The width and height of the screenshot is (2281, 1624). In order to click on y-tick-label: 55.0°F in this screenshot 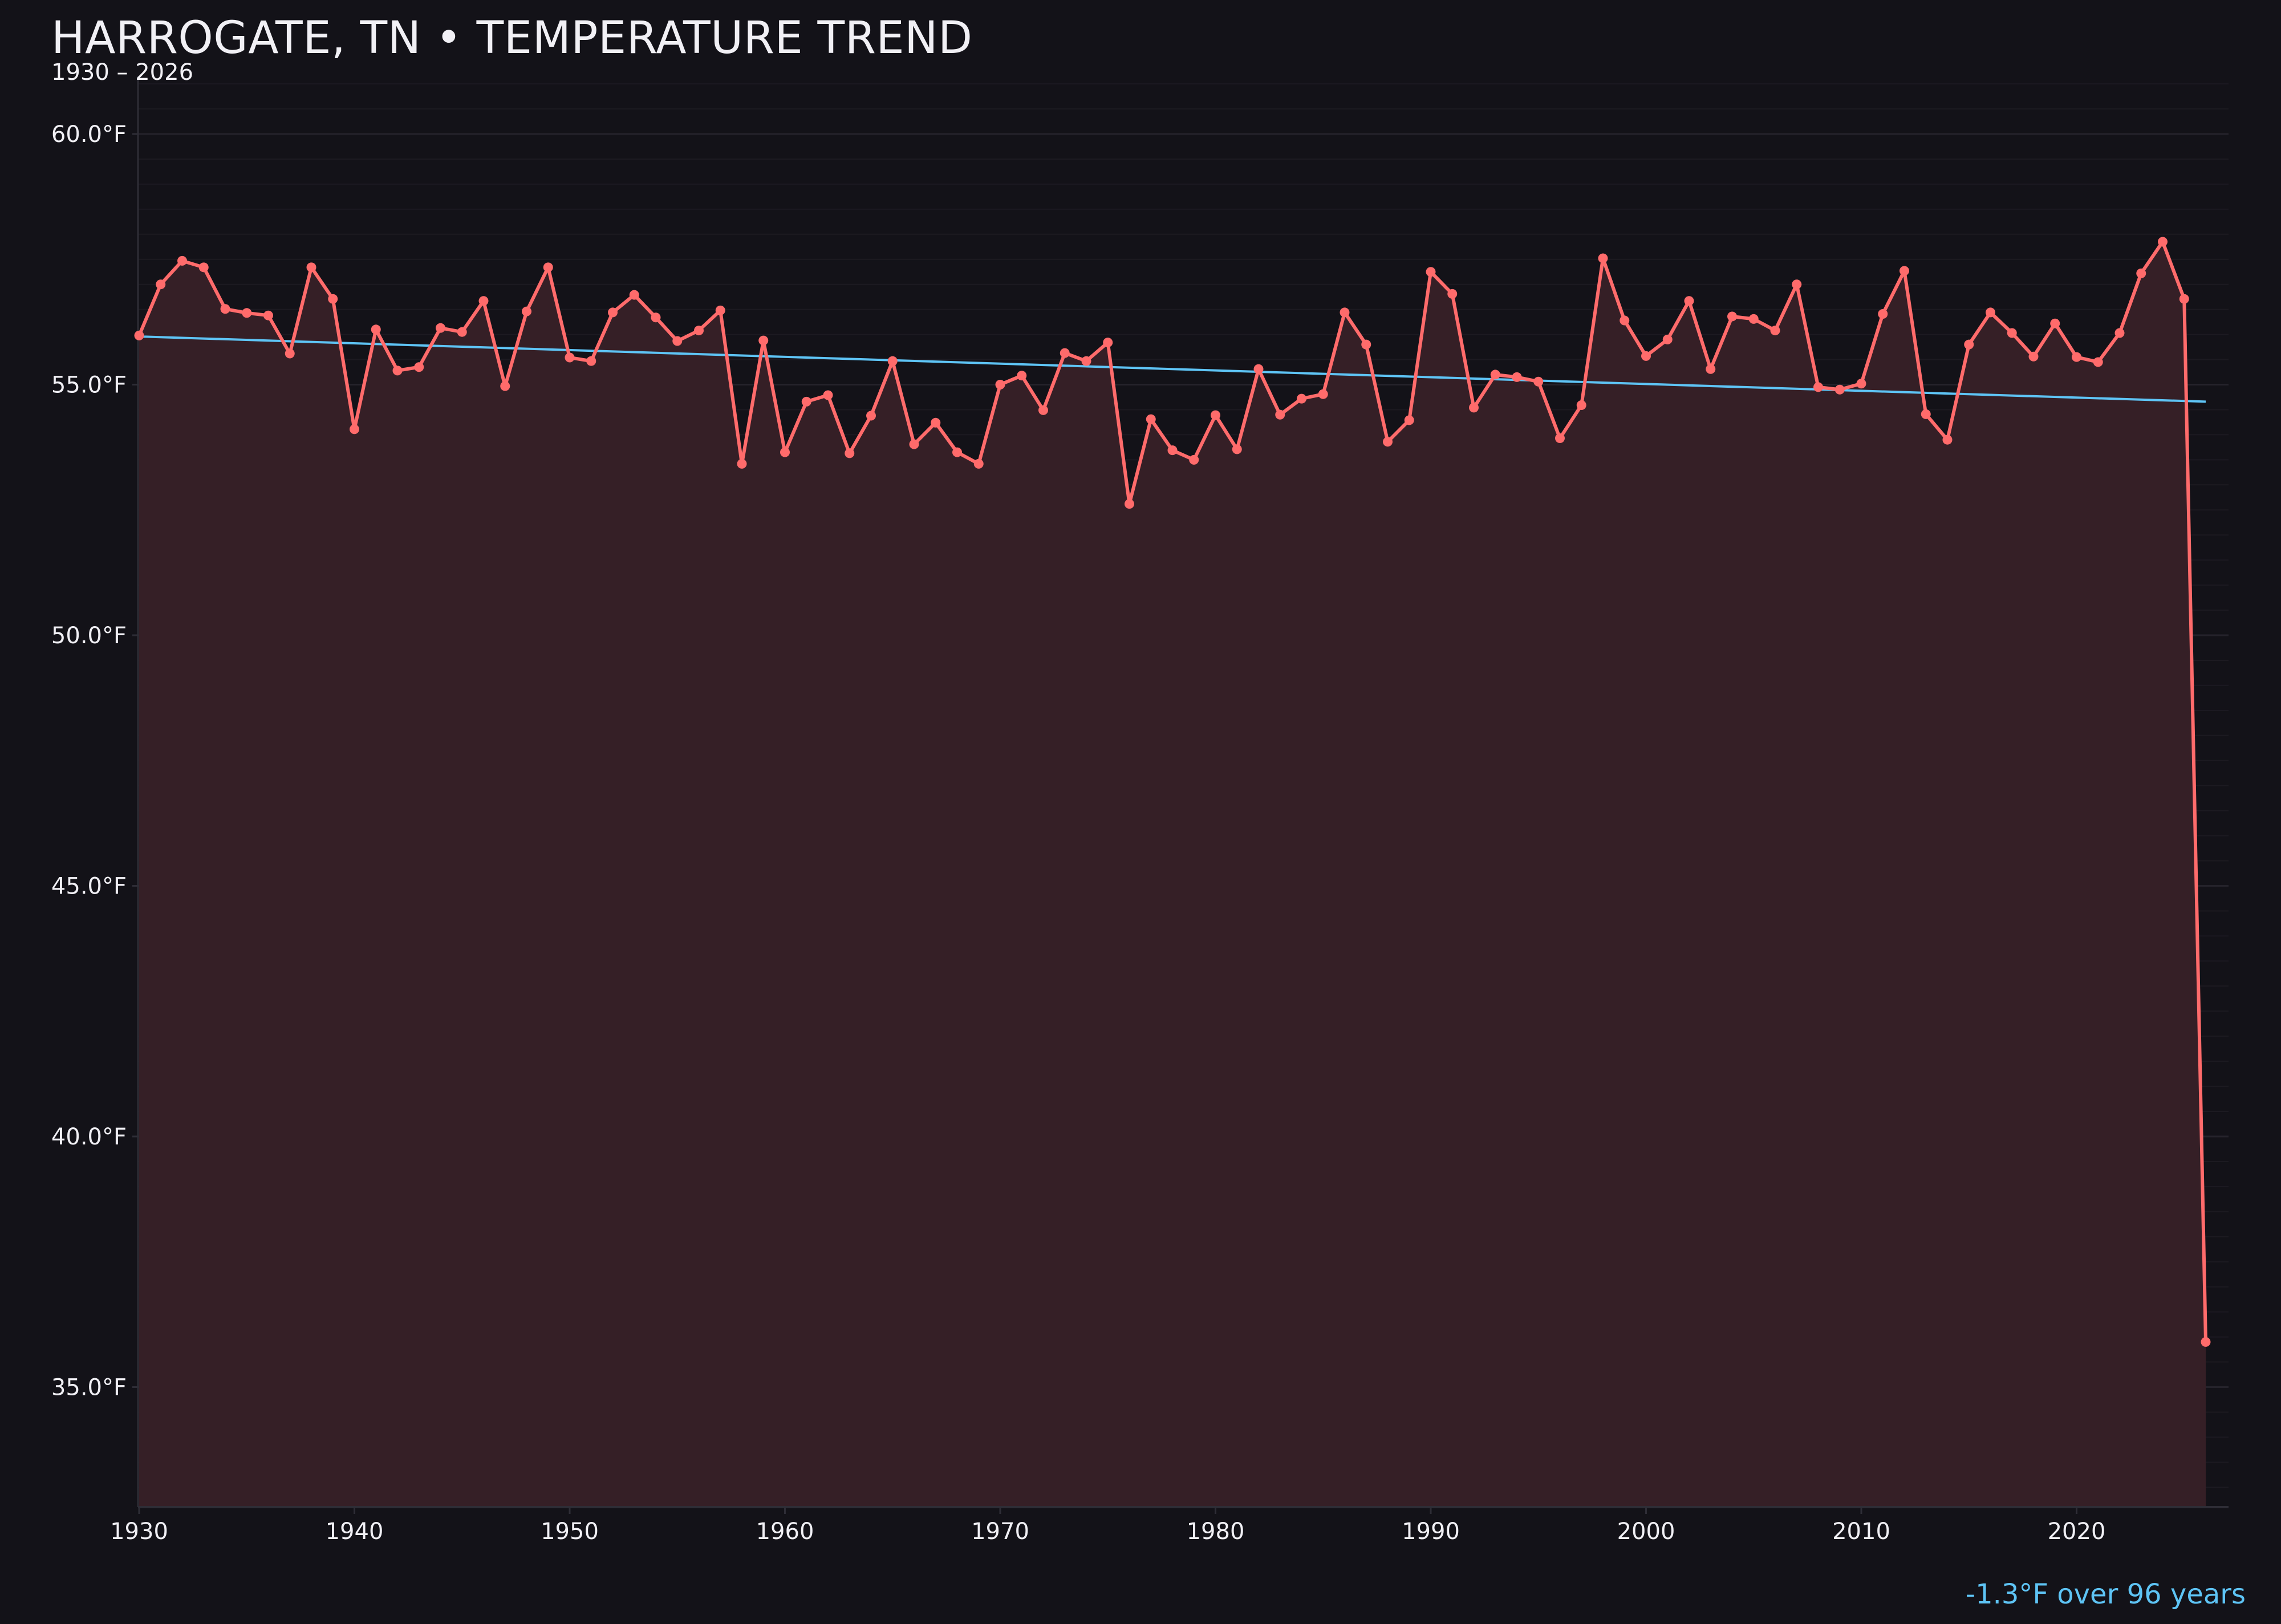, I will do `click(89, 385)`.